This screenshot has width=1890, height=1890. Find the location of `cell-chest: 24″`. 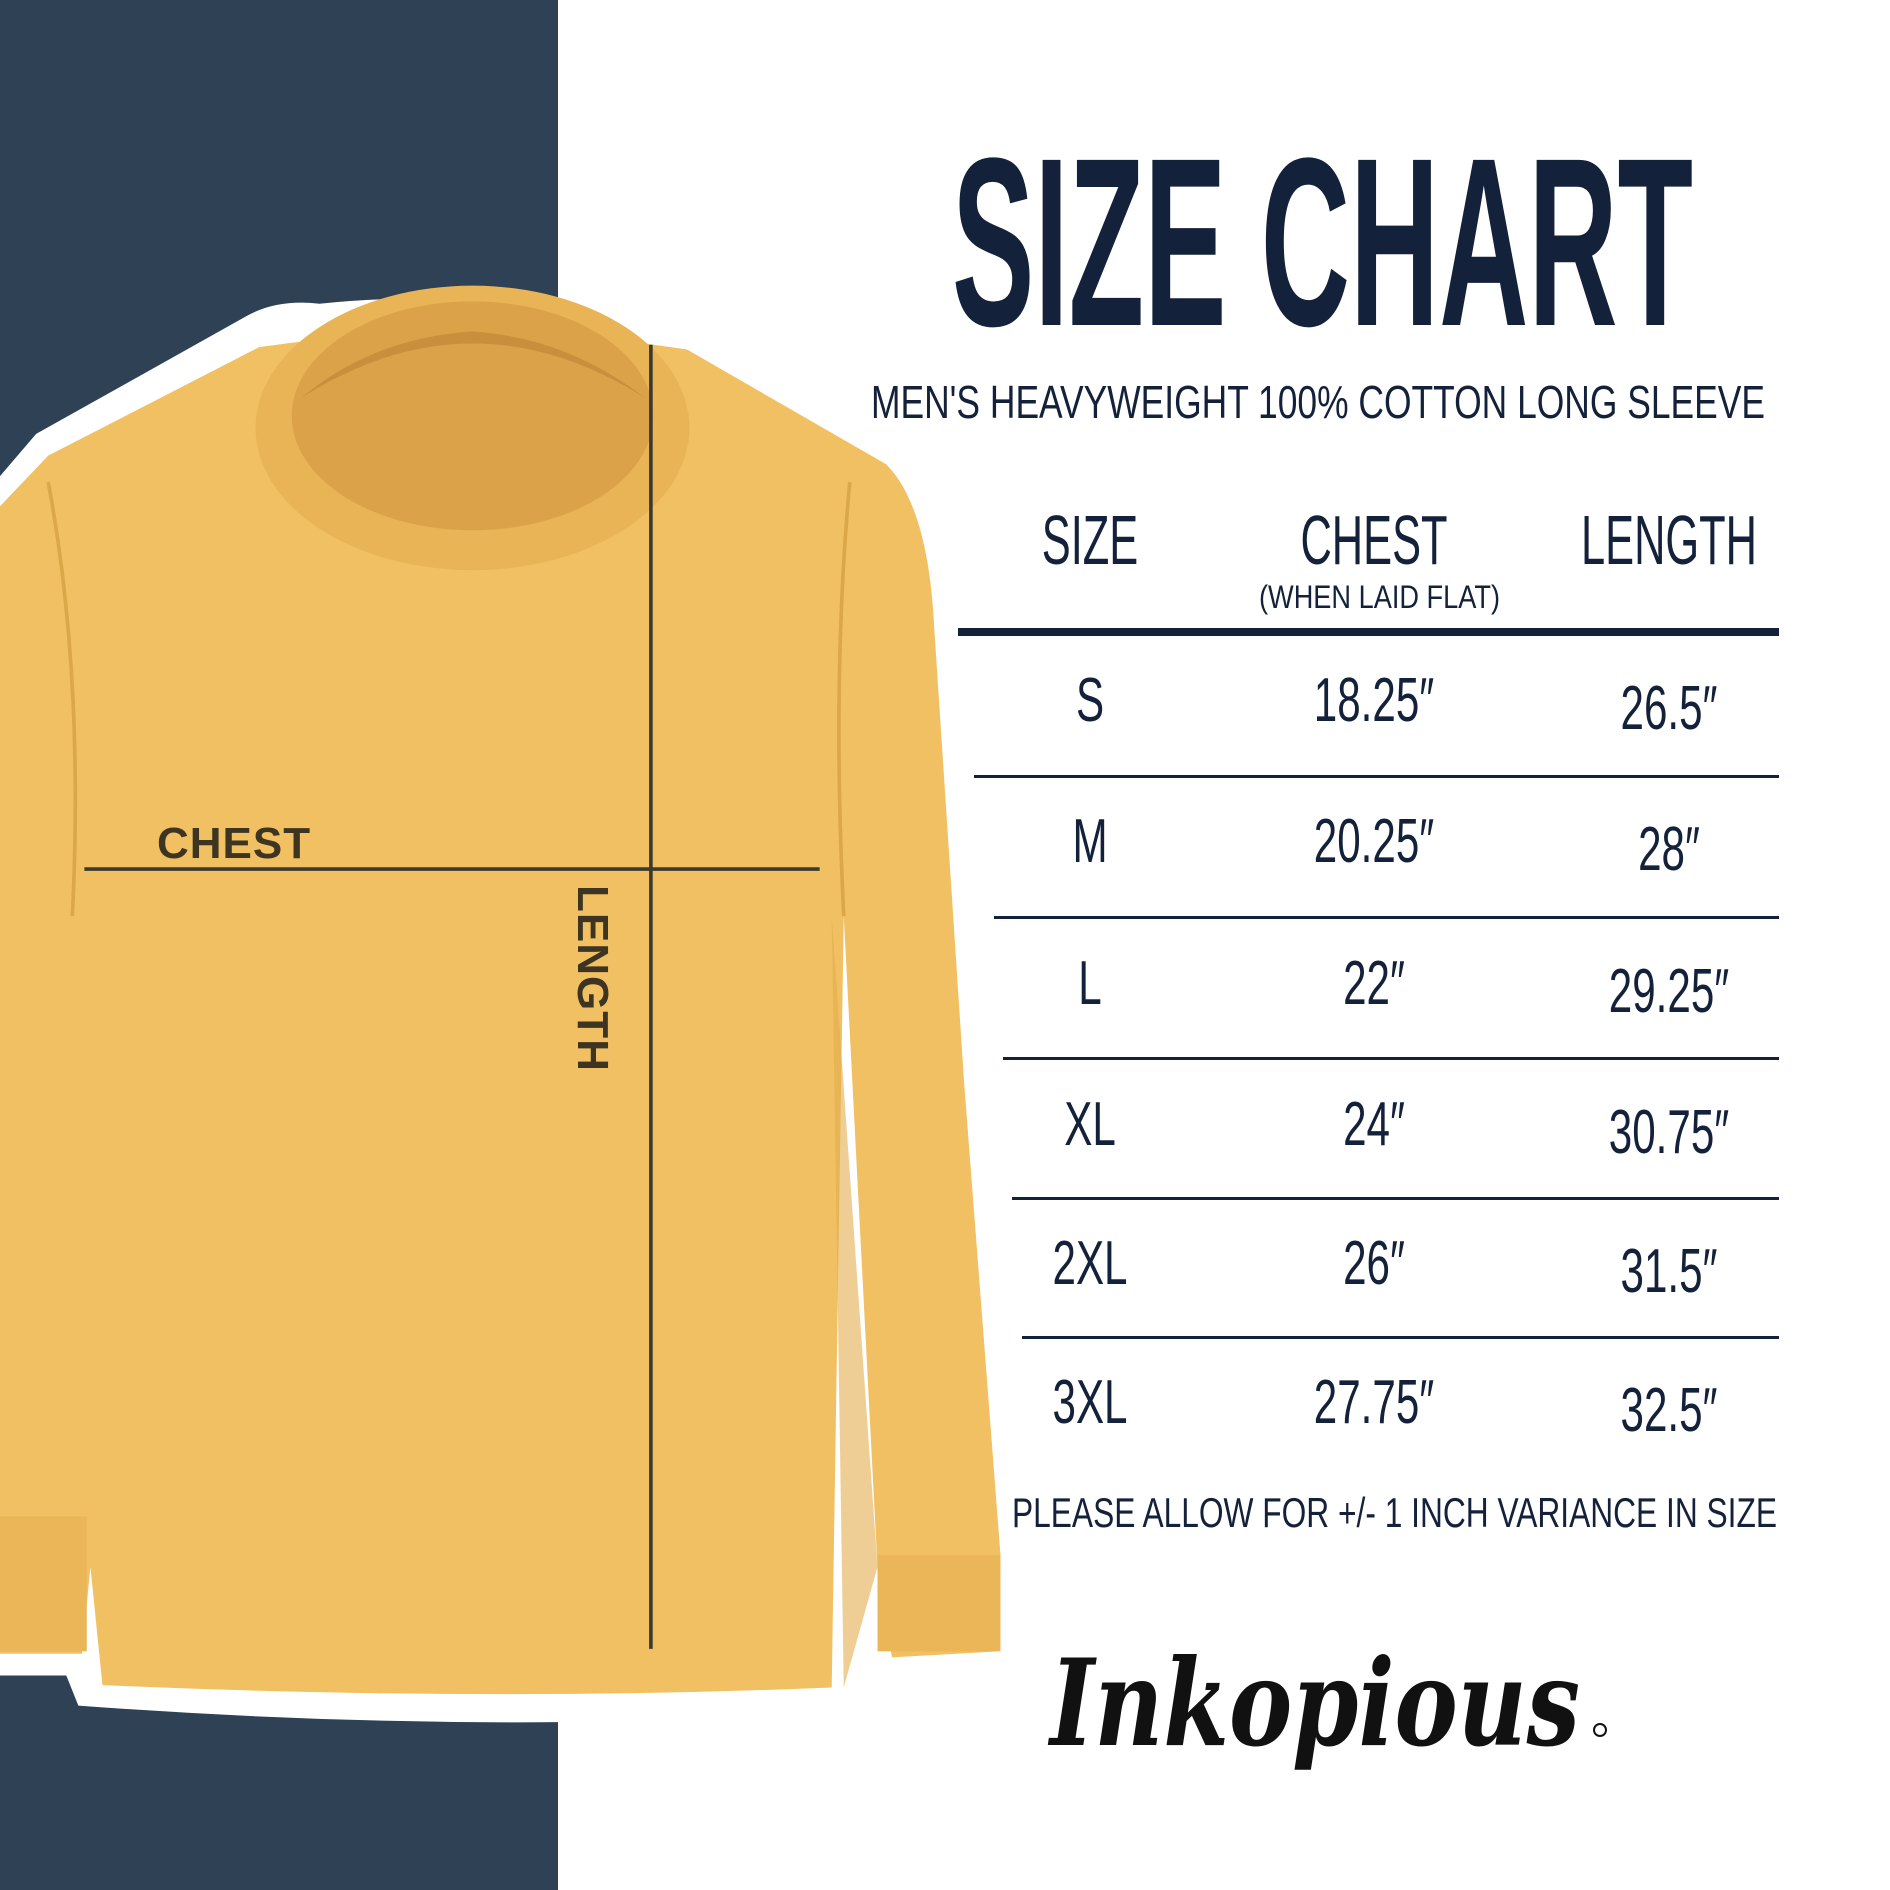

cell-chest: 24″ is located at coordinates (1374, 1124).